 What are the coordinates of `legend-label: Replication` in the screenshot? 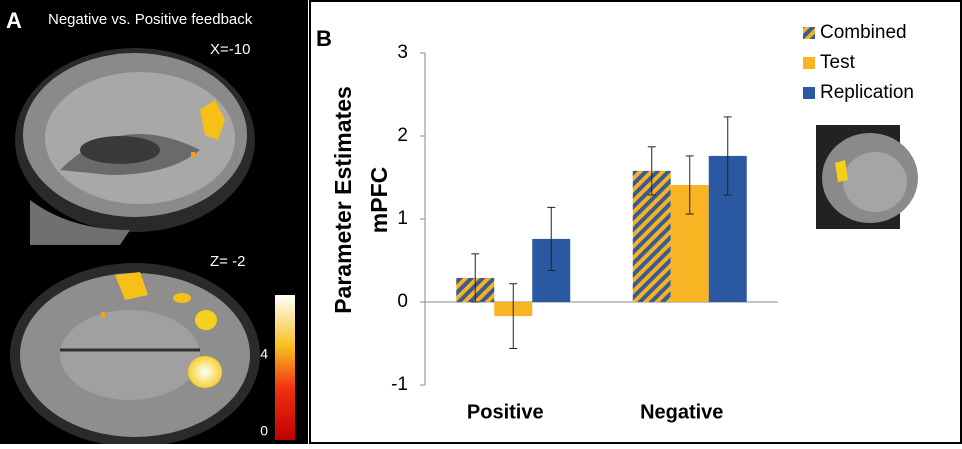 It's located at (867, 92).